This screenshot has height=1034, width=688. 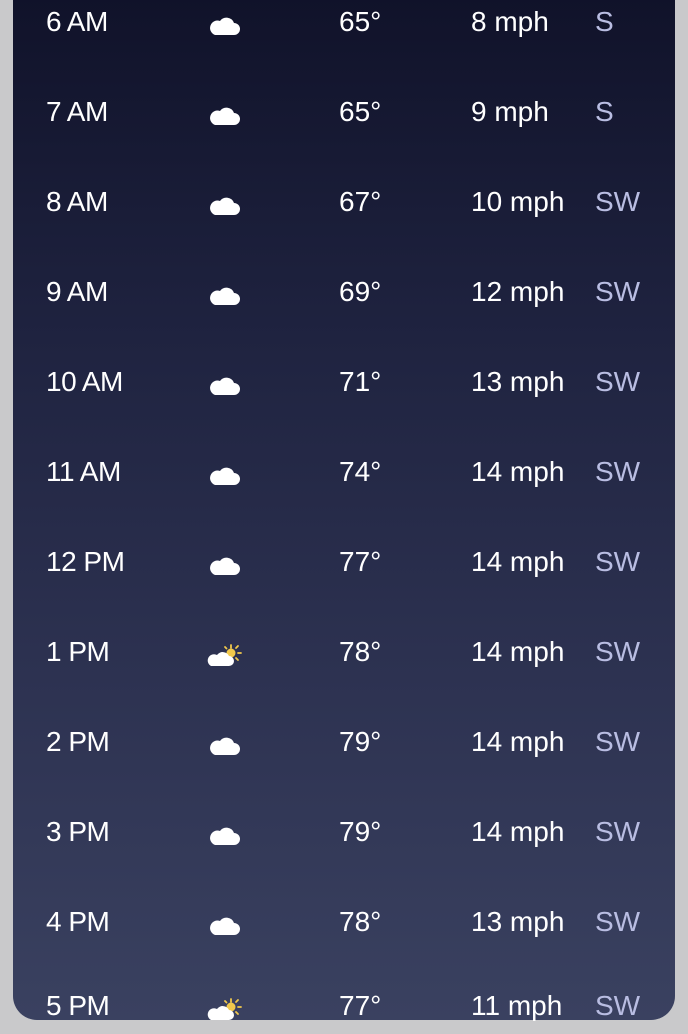 What do you see at coordinates (518, 291) in the screenshot?
I see `hour-wind-speed: 12 mph` at bounding box center [518, 291].